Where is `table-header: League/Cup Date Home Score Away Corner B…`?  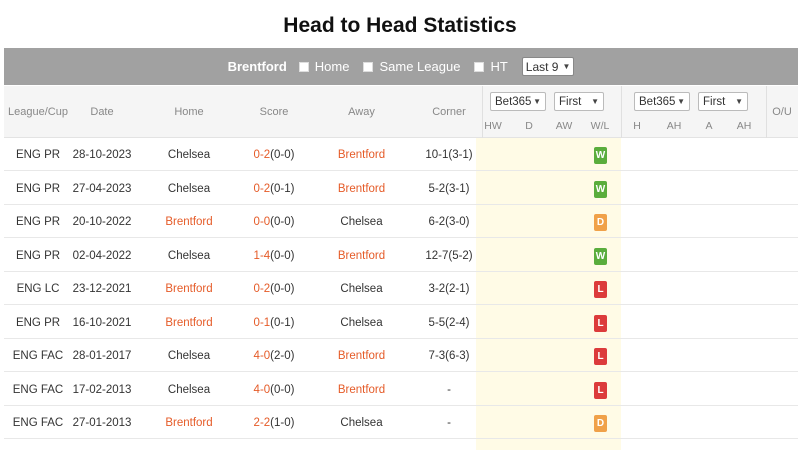 table-header: League/Cup Date Home Score Away Corner B… is located at coordinates (401, 112).